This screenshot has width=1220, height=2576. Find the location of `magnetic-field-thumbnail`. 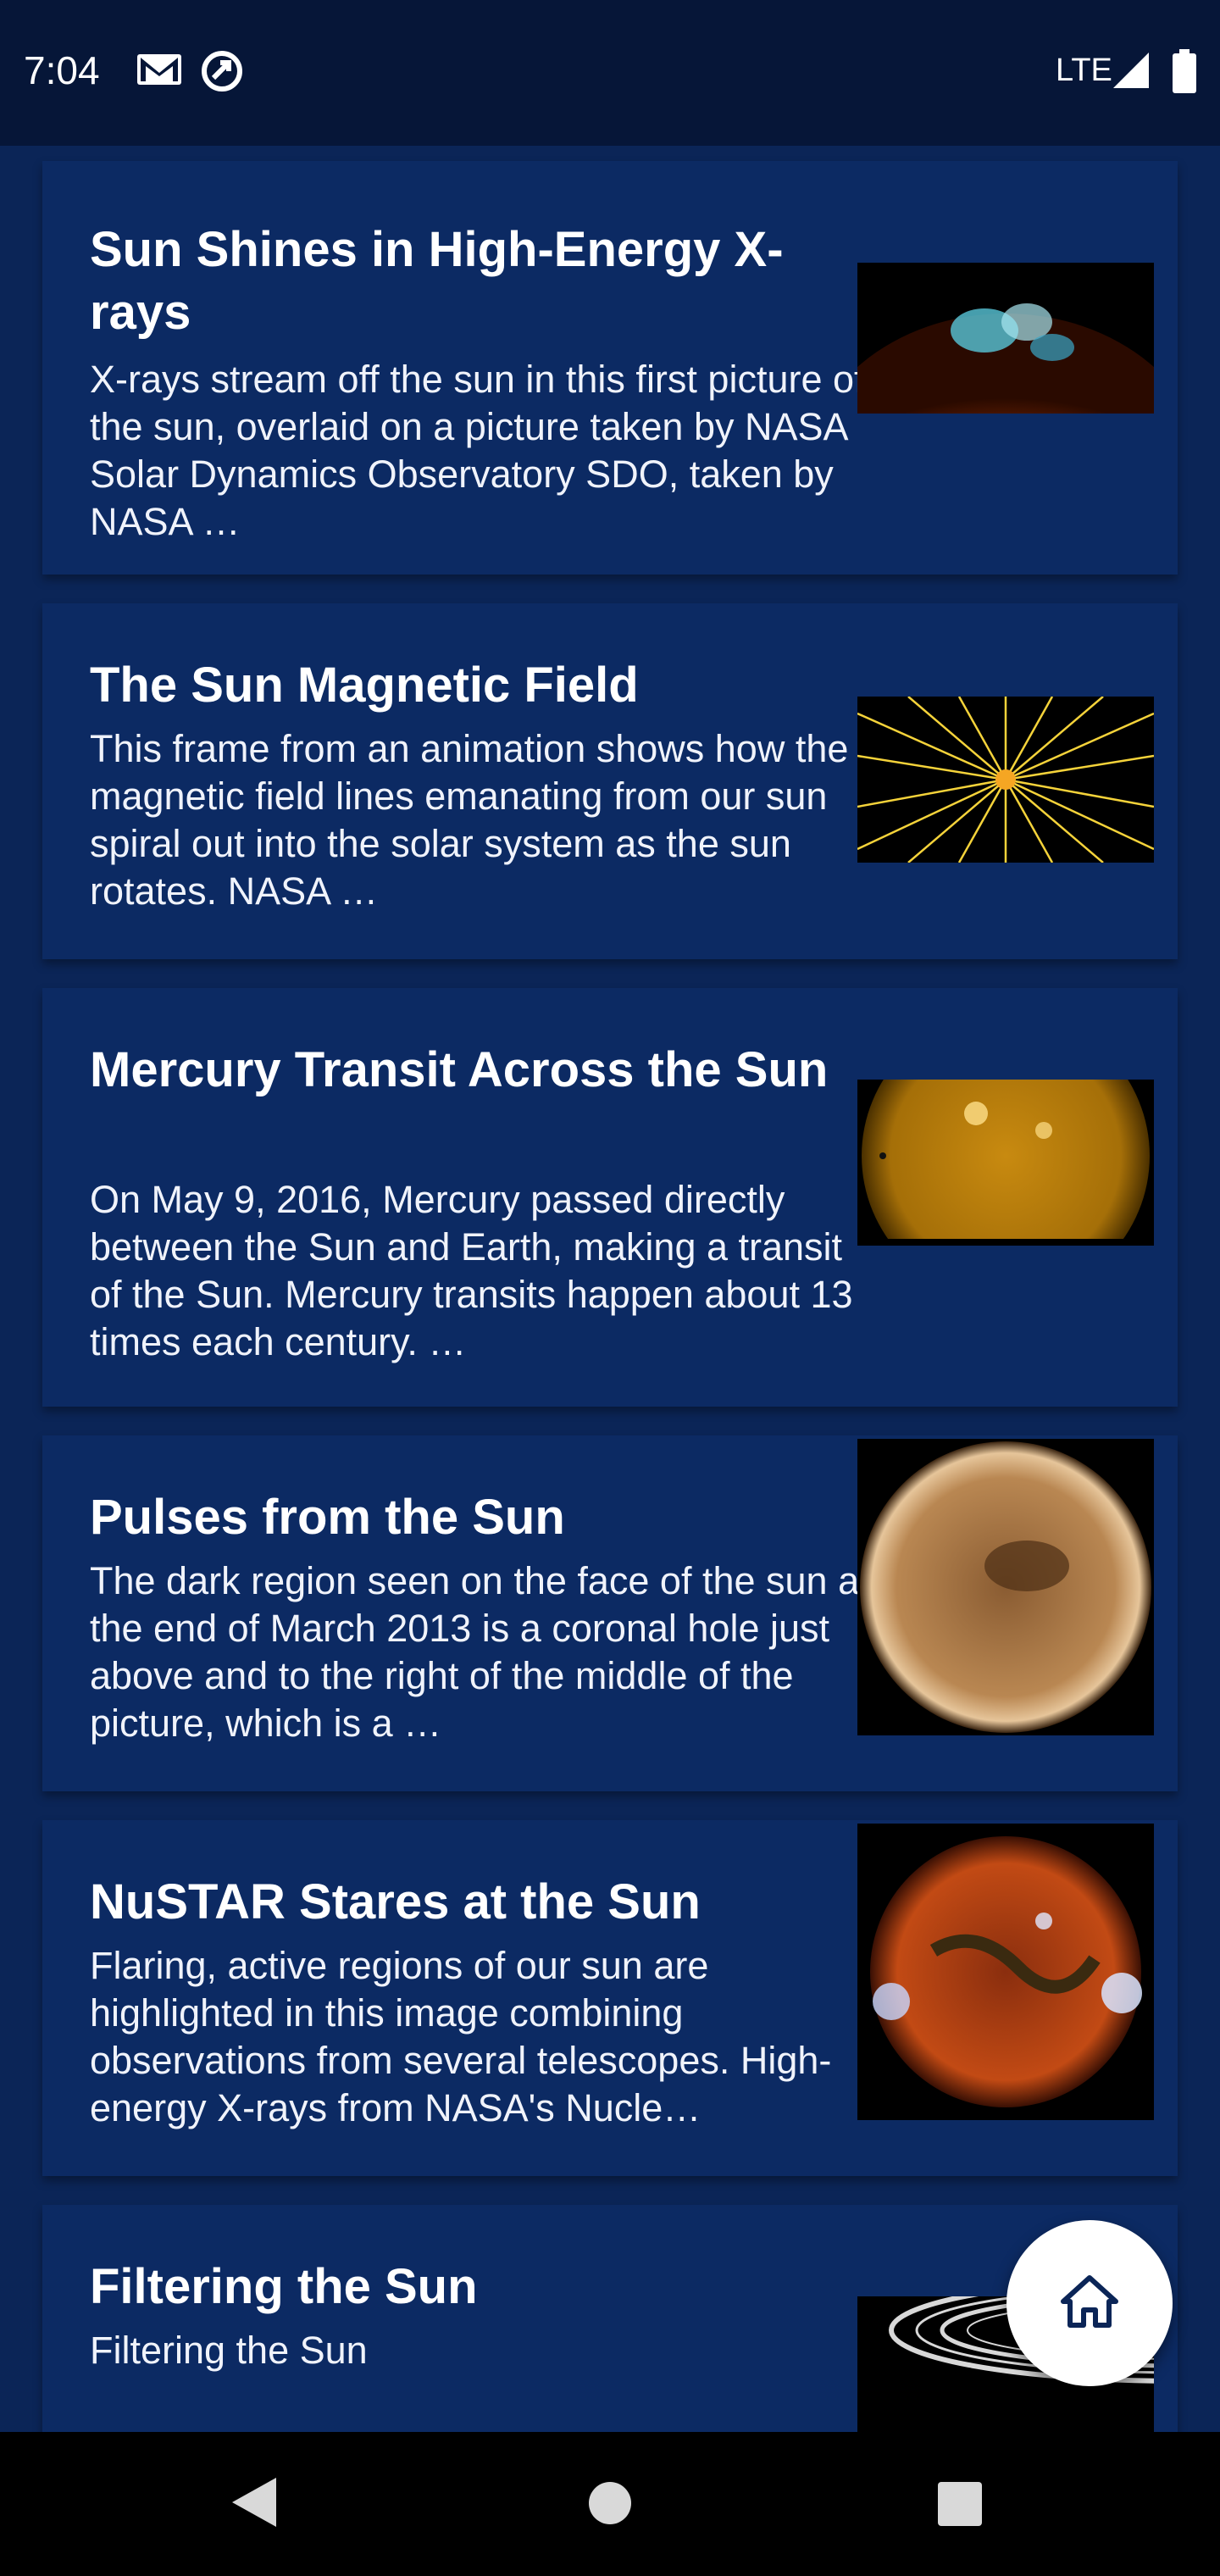

magnetic-field-thumbnail is located at coordinates (1006, 780).